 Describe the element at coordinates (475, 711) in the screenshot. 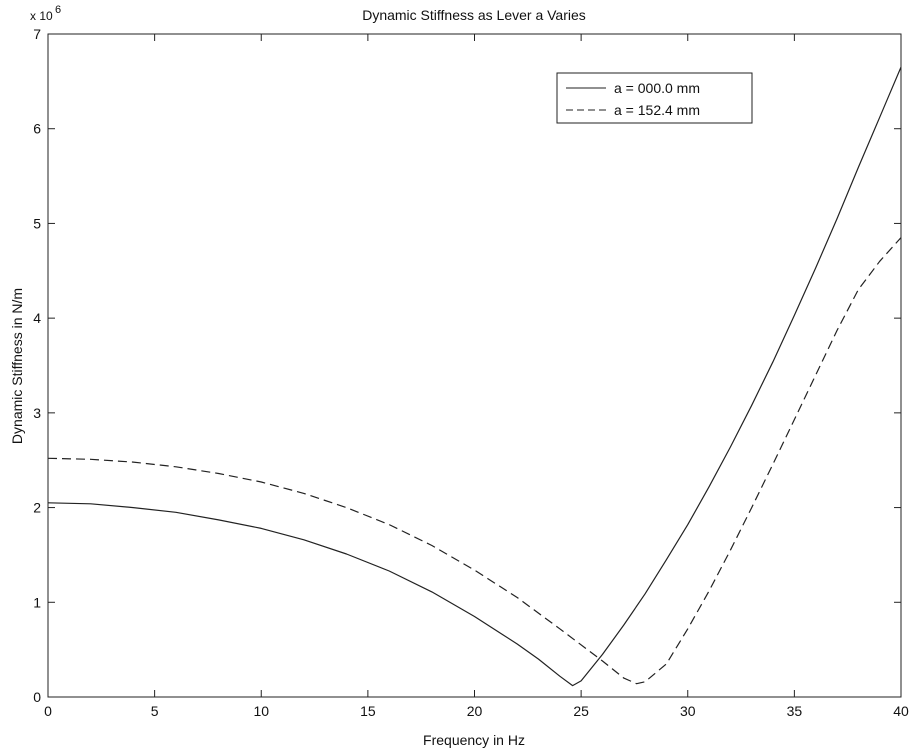

I see `x-tick-label: 20` at that location.